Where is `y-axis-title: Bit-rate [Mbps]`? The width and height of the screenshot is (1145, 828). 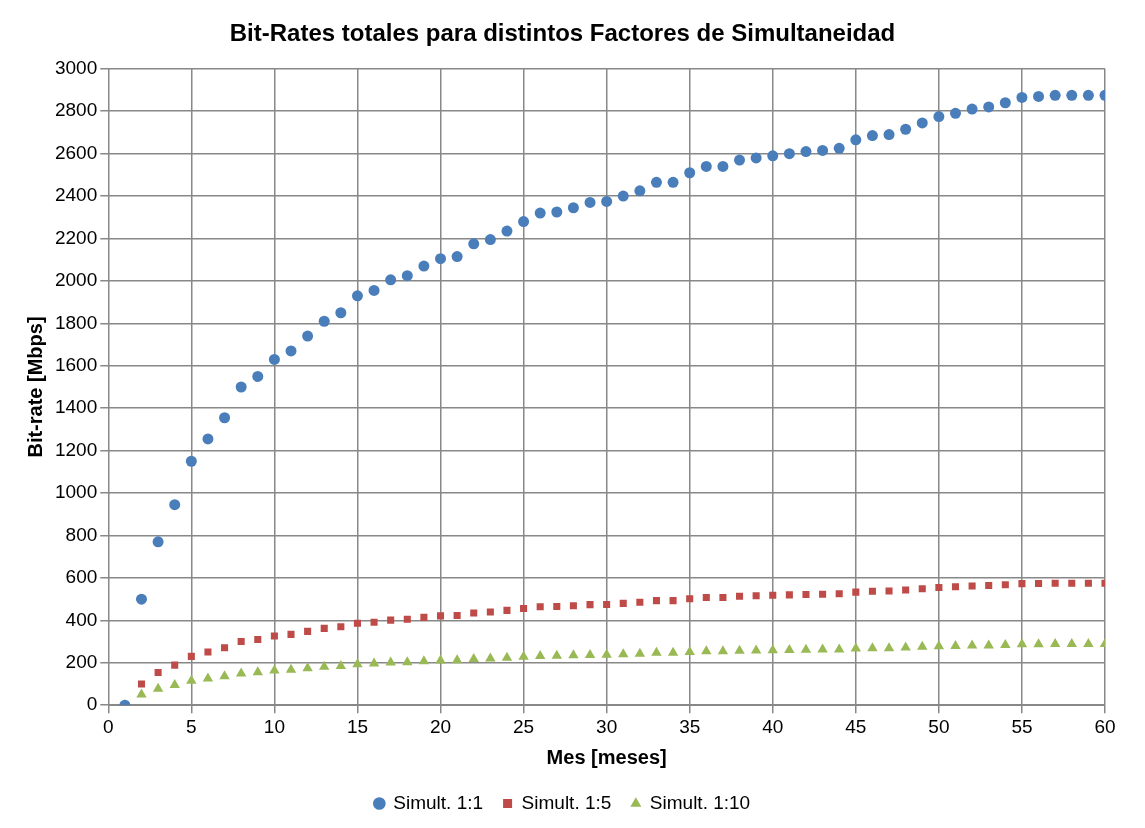
y-axis-title: Bit-rate [Mbps] is located at coordinates (34, 387).